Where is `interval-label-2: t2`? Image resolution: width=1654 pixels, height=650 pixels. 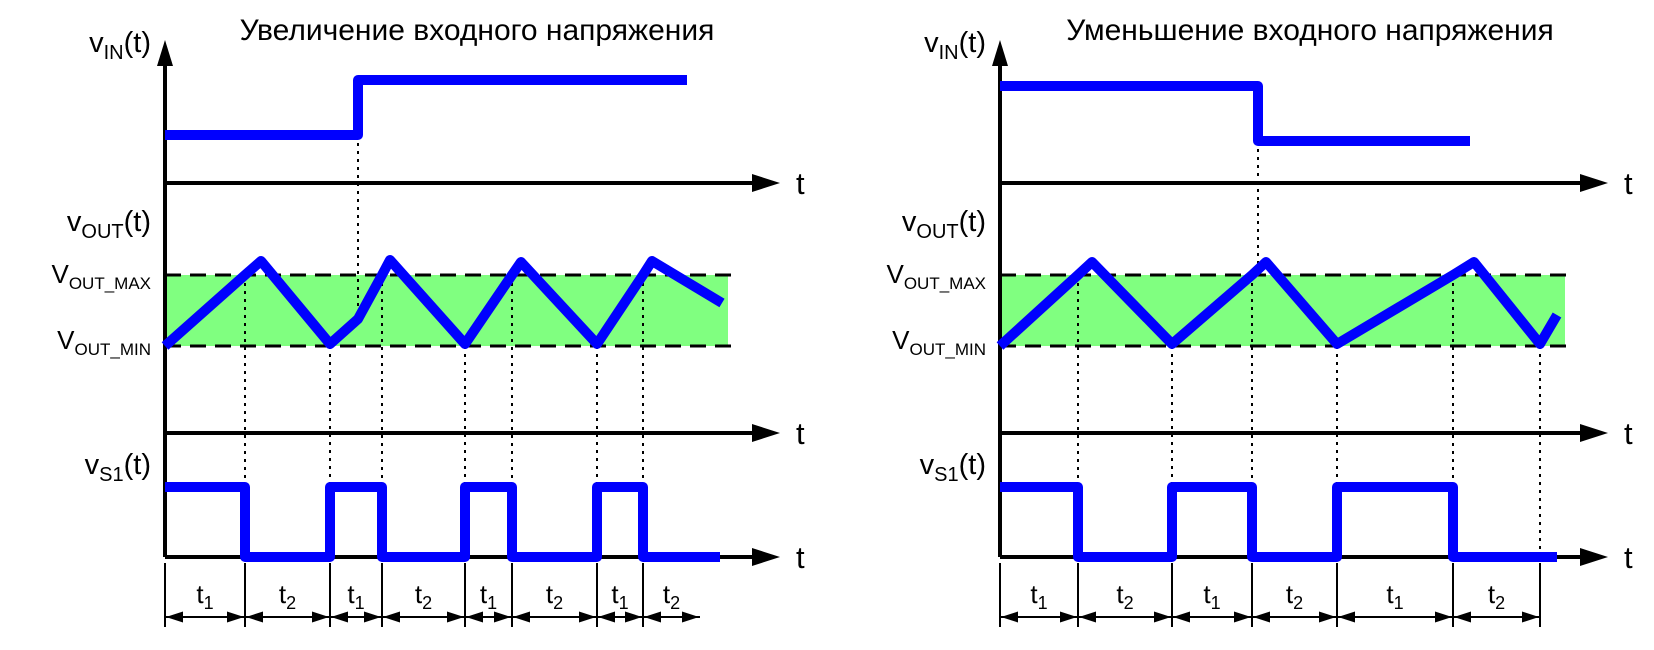 interval-label-2: t2 is located at coordinates (1124, 596).